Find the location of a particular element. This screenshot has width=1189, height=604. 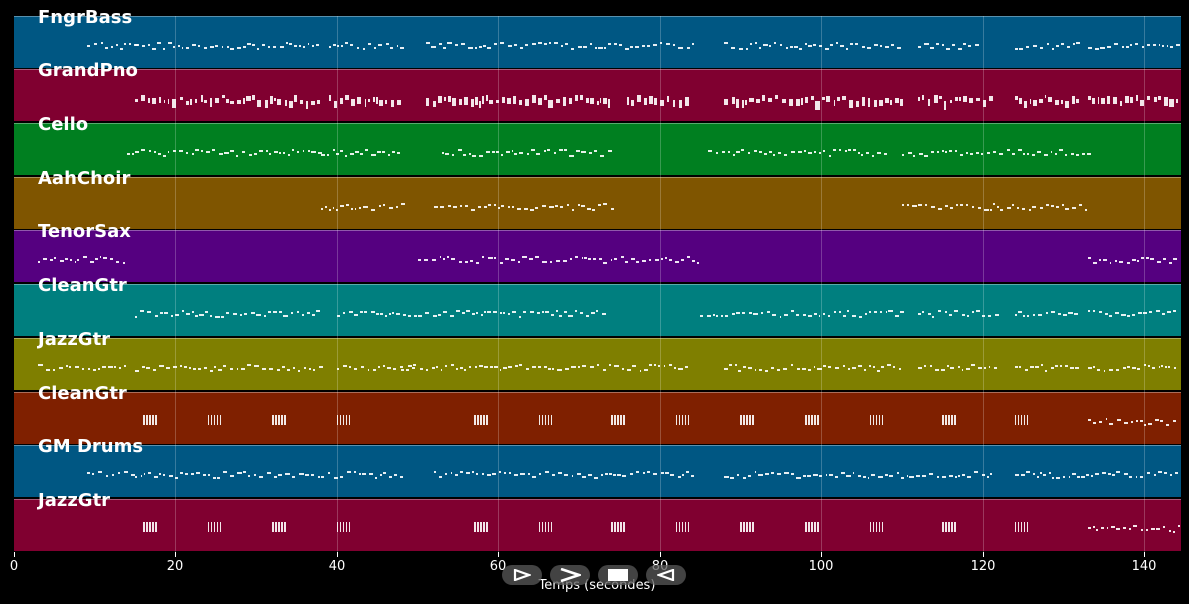

rewind-button is located at coordinates (666, 575).